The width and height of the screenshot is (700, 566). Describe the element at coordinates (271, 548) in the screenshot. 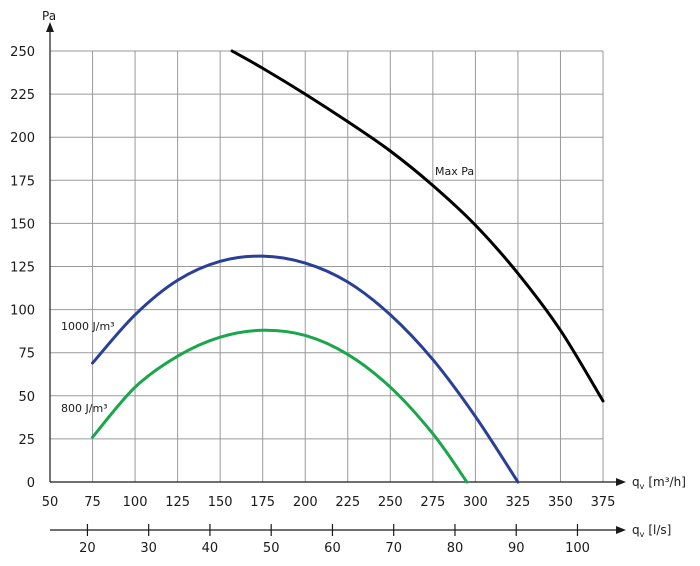

I see `x2-tick-label: 50` at that location.